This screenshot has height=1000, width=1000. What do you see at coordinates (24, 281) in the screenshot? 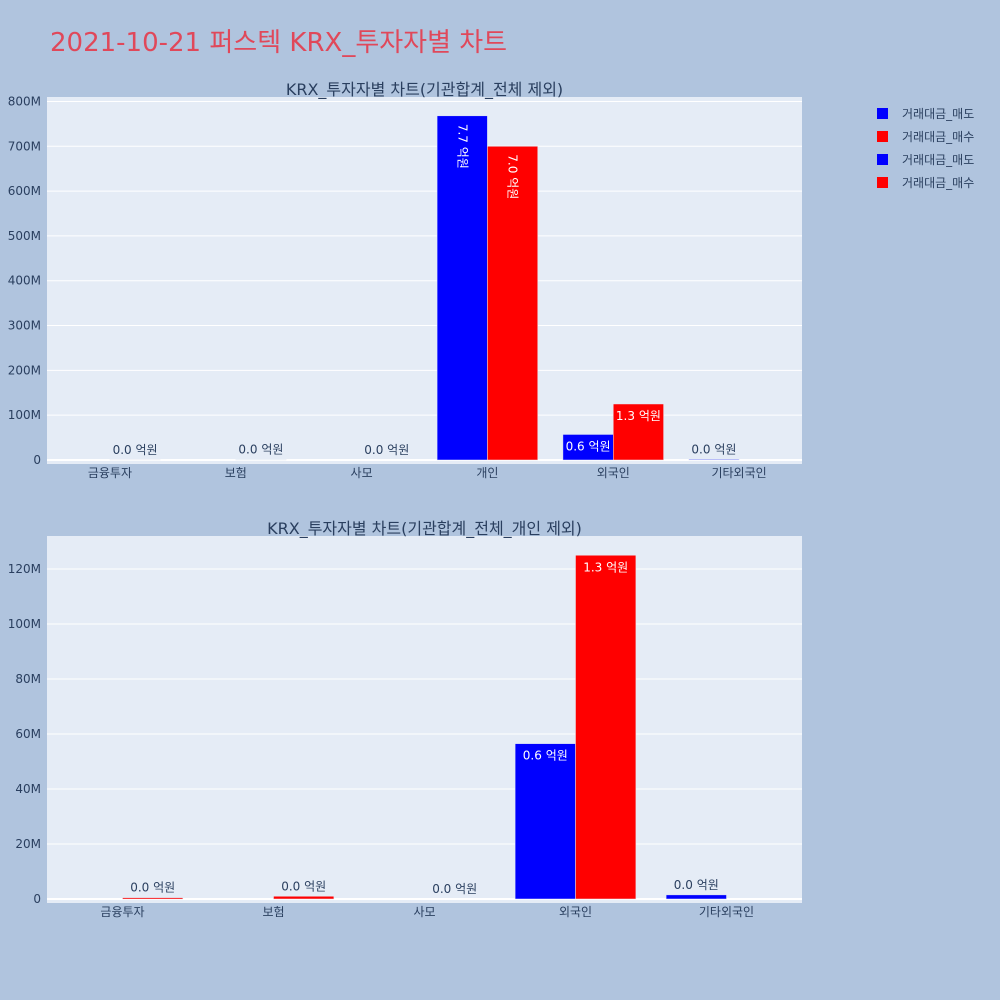
I see `y-tick-label: 400M` at bounding box center [24, 281].